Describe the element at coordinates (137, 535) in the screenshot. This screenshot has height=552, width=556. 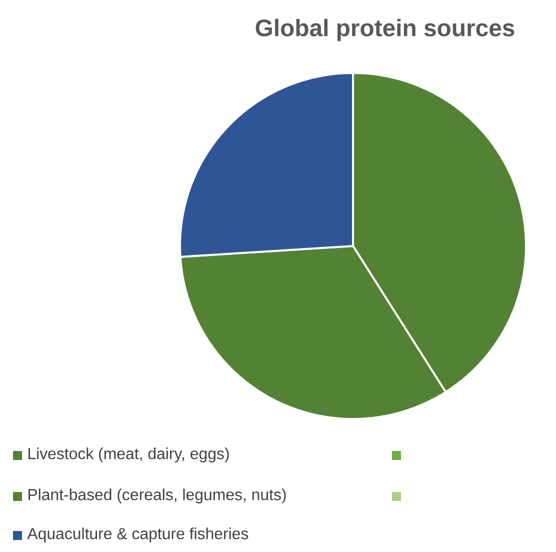
I see `legend-label: Aquaculture & capture fisheries` at that location.